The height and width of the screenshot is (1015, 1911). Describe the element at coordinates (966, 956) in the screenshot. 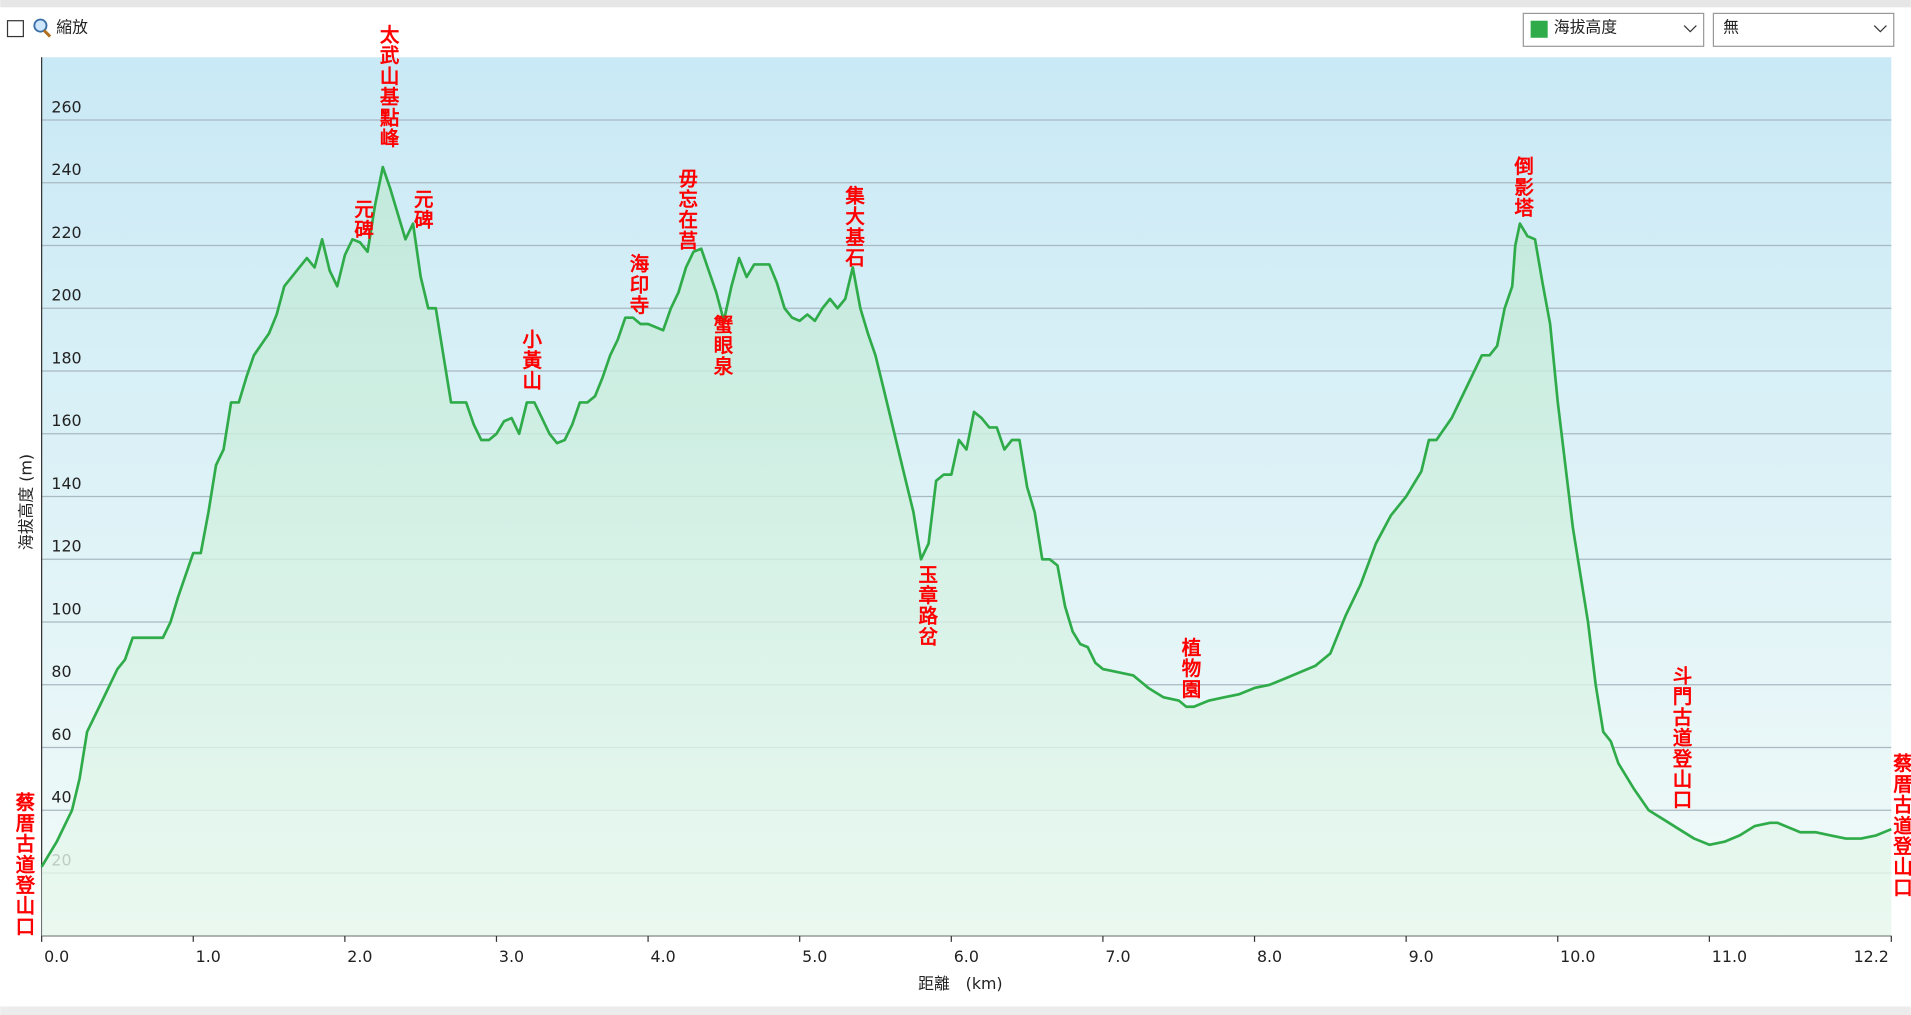

I see `x-tick-label: 6.0` at that location.